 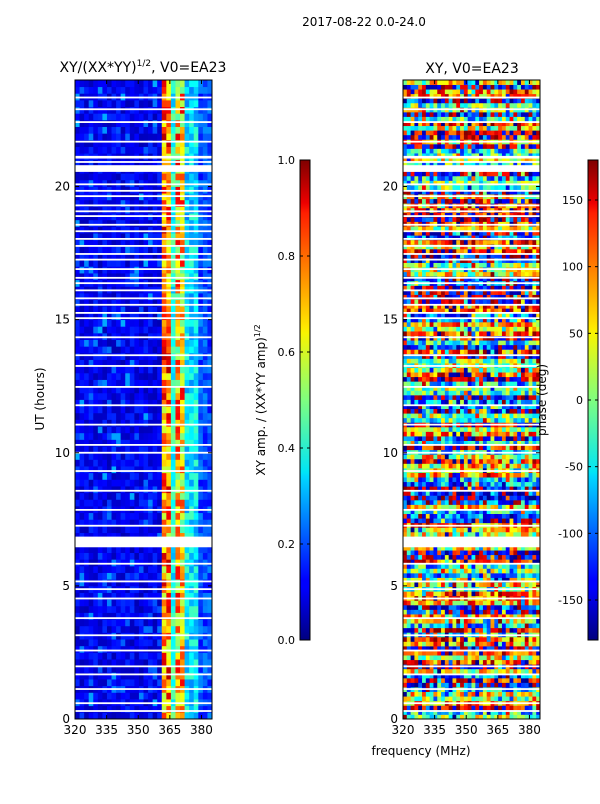 I want to click on colorbar-tick-label: 0.4, so click(x=287, y=448).